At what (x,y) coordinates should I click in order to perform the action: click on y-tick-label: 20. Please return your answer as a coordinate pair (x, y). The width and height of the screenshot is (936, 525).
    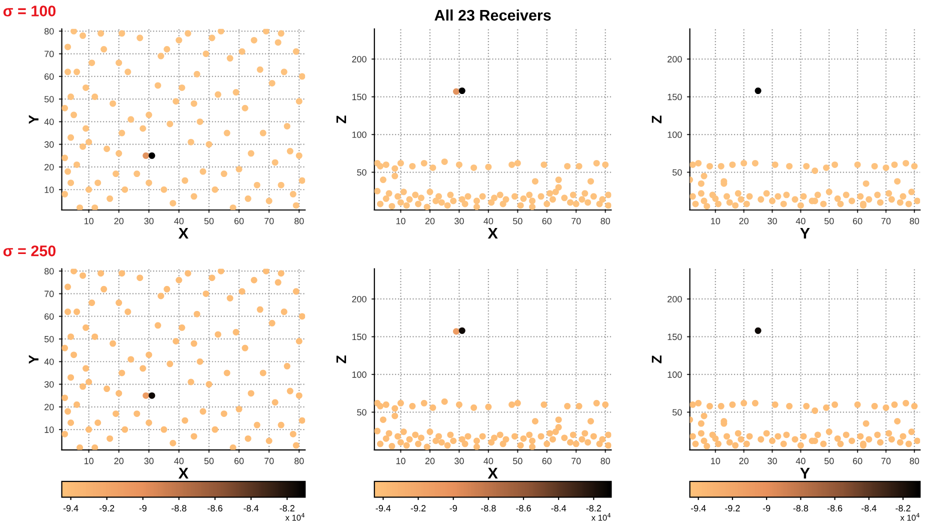
    Looking at the image, I should click on (49, 407).